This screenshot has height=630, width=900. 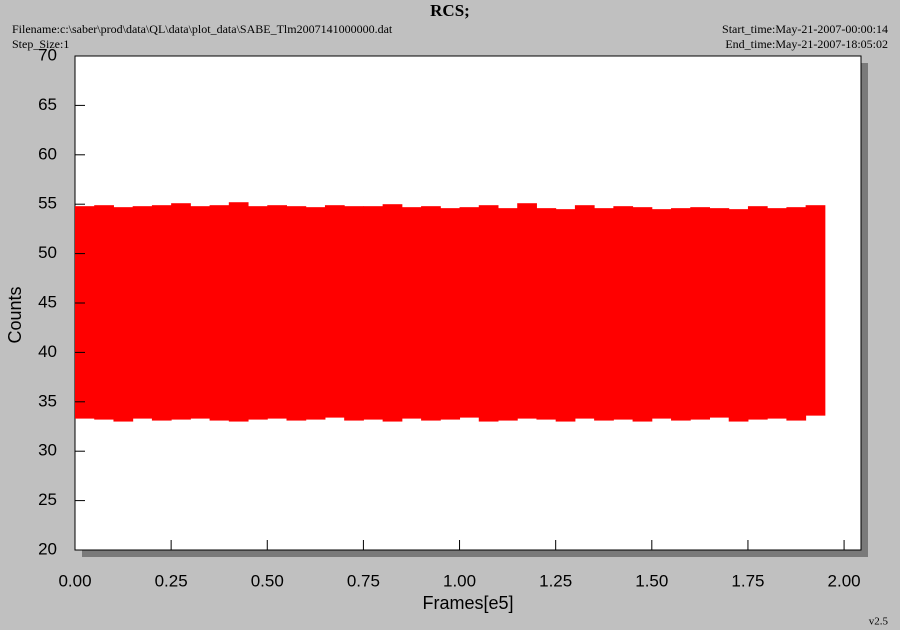 I want to click on x-tick-label: 0.50, so click(x=267, y=580).